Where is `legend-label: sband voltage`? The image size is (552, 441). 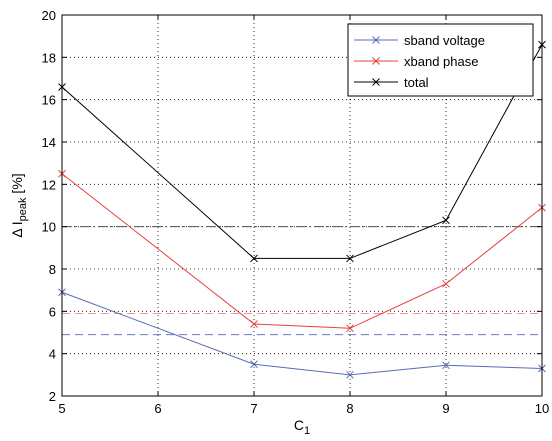 legend-label: sband voltage is located at coordinates (444, 40).